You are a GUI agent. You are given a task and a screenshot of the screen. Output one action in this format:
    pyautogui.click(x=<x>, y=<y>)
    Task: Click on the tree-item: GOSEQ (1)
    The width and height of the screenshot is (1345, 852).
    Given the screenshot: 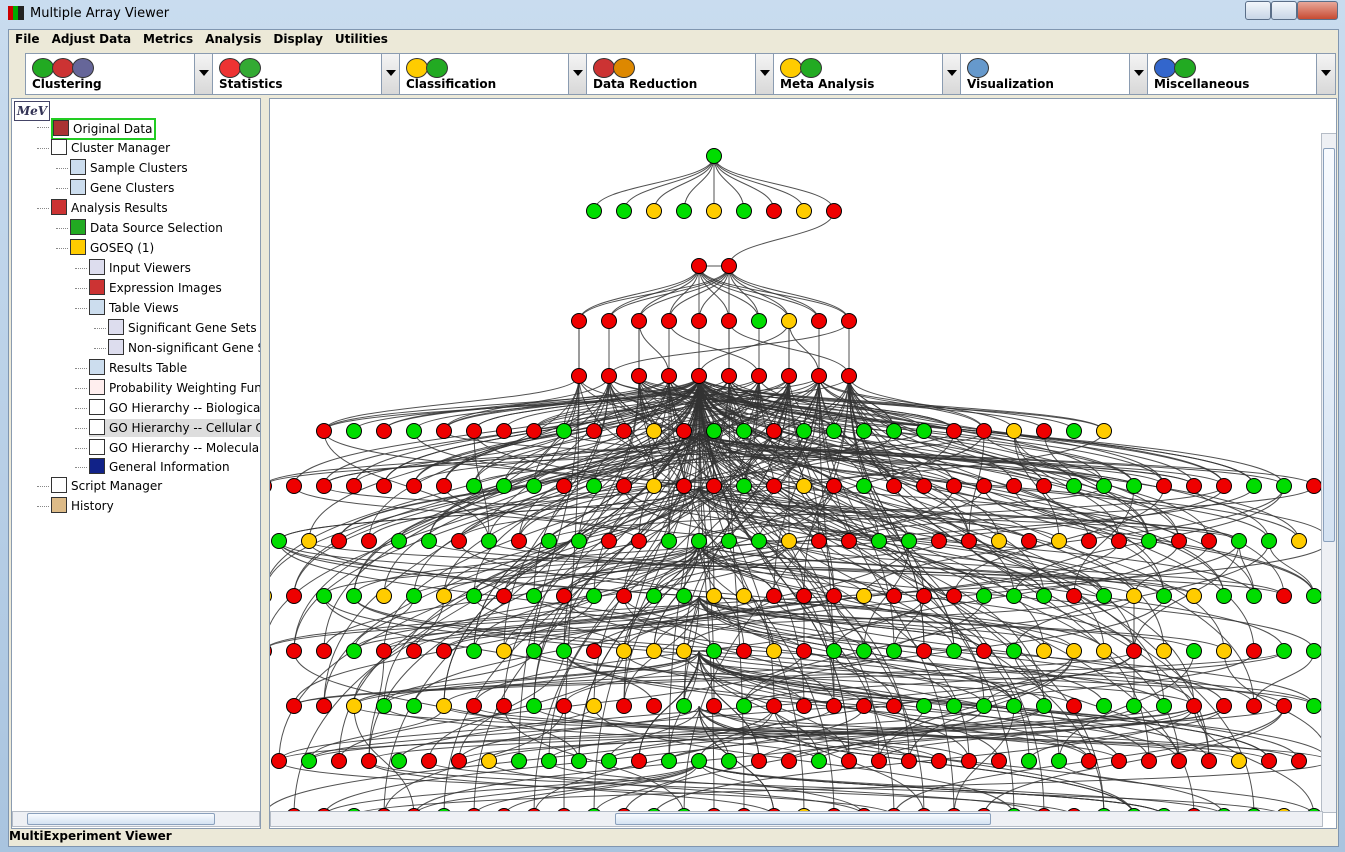 What is the action you would take?
    pyautogui.click(x=112, y=248)
    